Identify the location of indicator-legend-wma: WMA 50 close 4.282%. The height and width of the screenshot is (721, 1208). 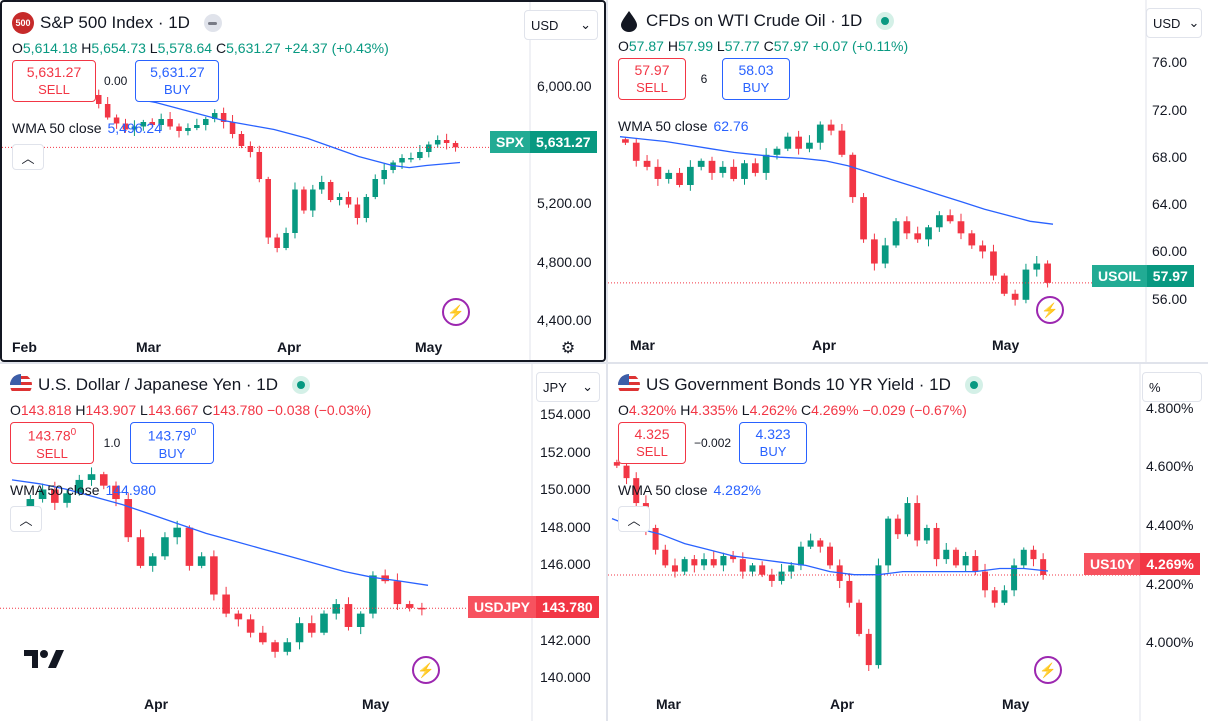
(689, 490).